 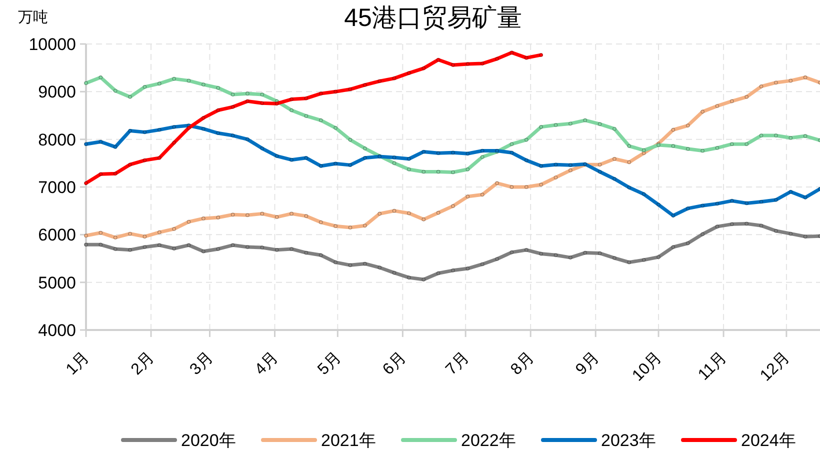 What do you see at coordinates (587, 363) in the screenshot?
I see `x-tick-label: 9月` at bounding box center [587, 363].